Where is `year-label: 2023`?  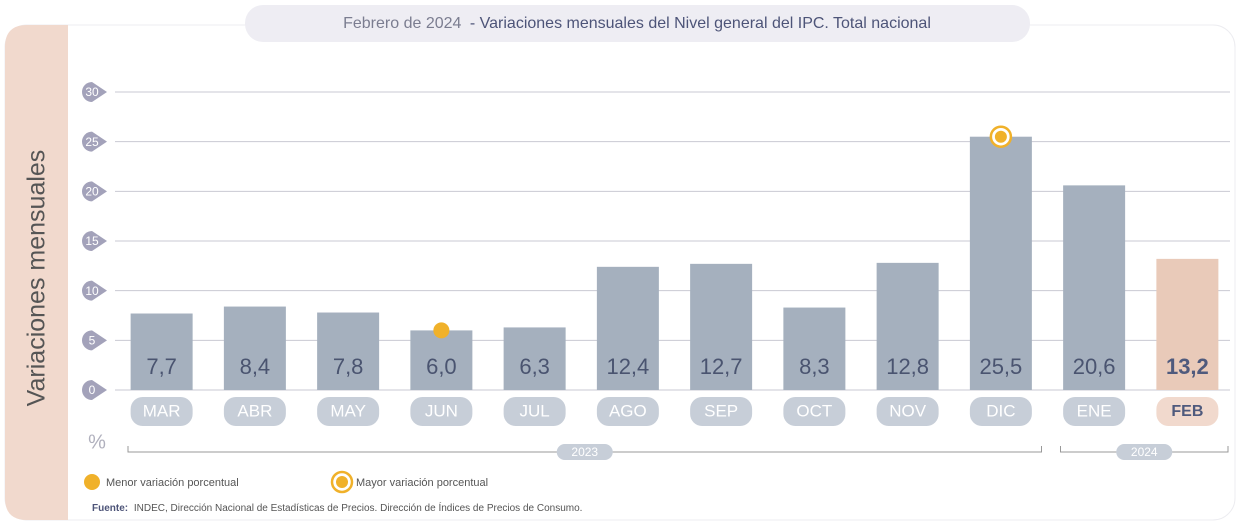 year-label: 2023 is located at coordinates (584, 452).